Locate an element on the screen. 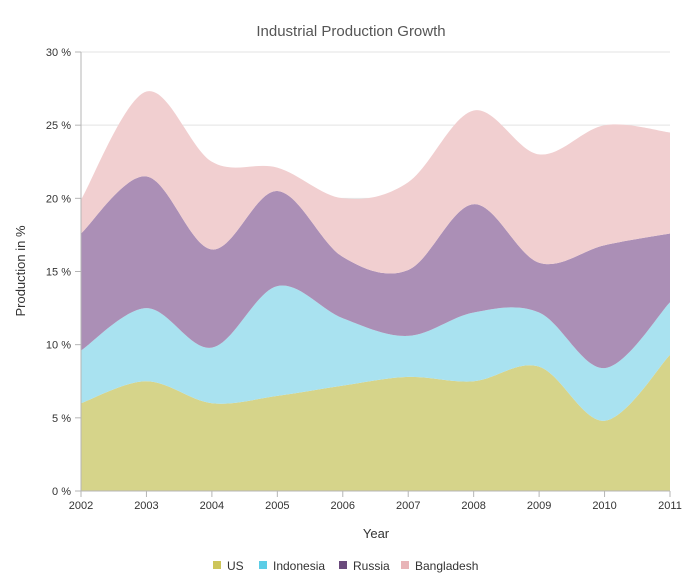  legend-swatch-us is located at coordinates (217, 565).